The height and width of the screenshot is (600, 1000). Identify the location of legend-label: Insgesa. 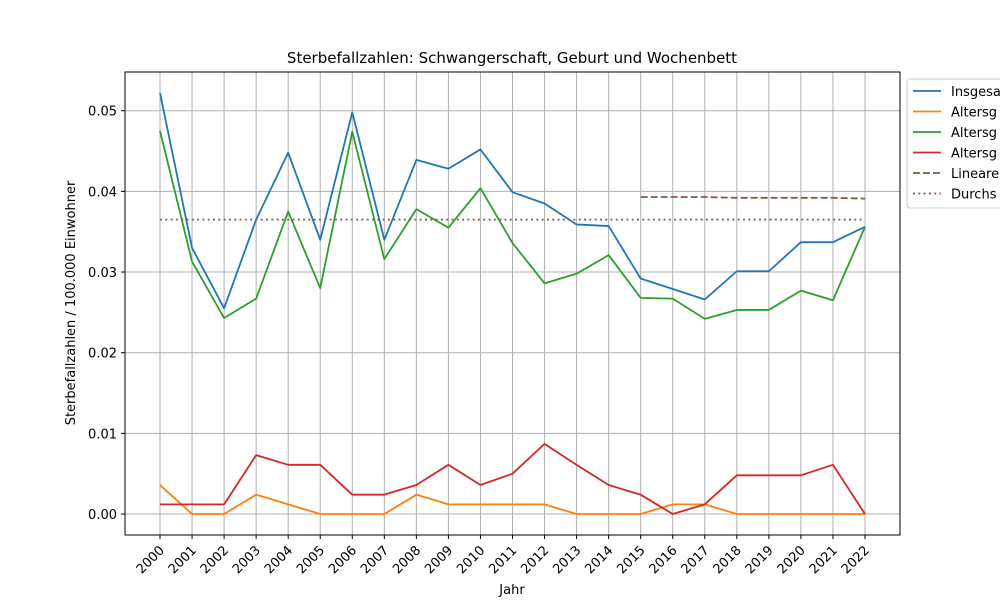
(975, 92).